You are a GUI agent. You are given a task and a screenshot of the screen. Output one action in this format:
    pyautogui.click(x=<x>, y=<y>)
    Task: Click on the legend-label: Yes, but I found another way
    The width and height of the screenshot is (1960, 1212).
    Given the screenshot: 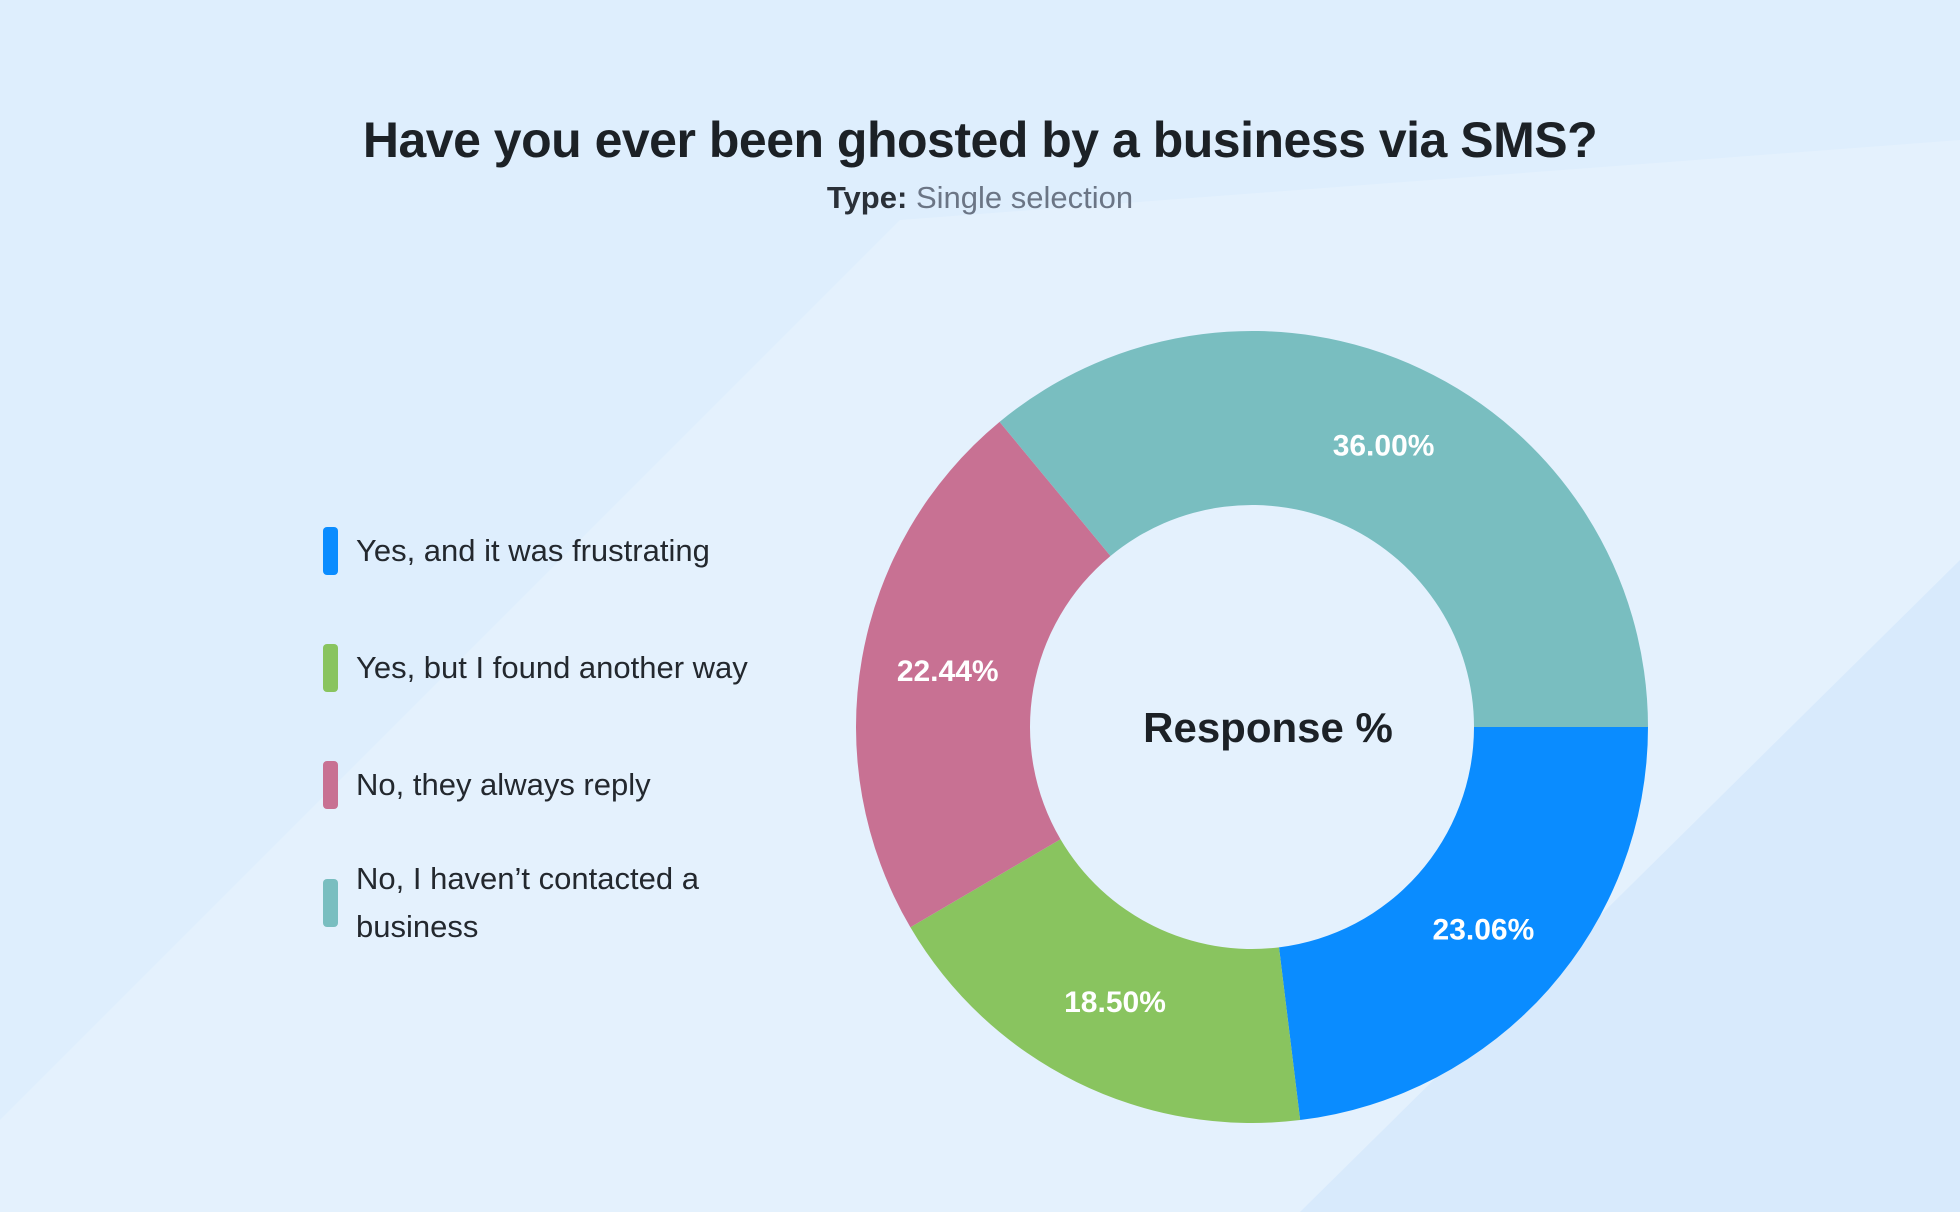 What is the action you would take?
    pyautogui.click(x=552, y=667)
    